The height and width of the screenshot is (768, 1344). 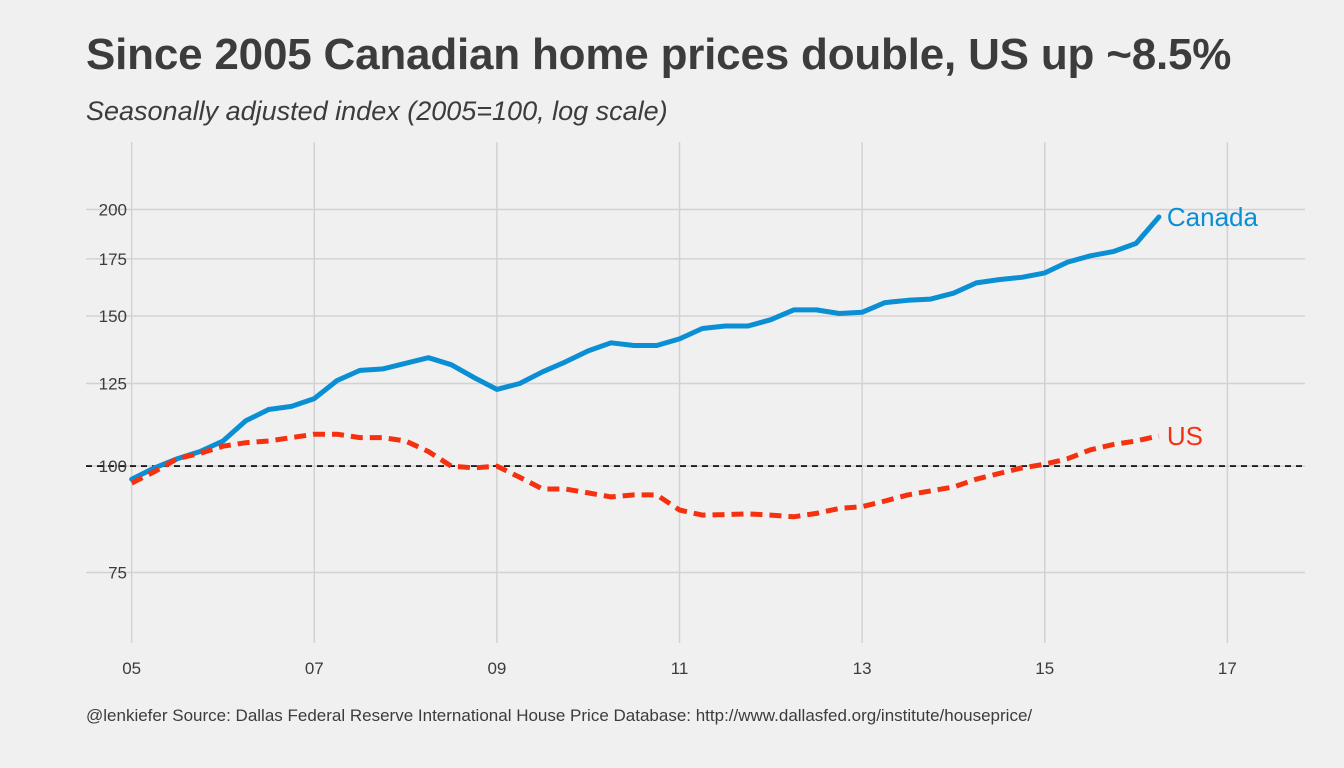 I want to click on series-label-canada: Canada, so click(x=1213, y=217).